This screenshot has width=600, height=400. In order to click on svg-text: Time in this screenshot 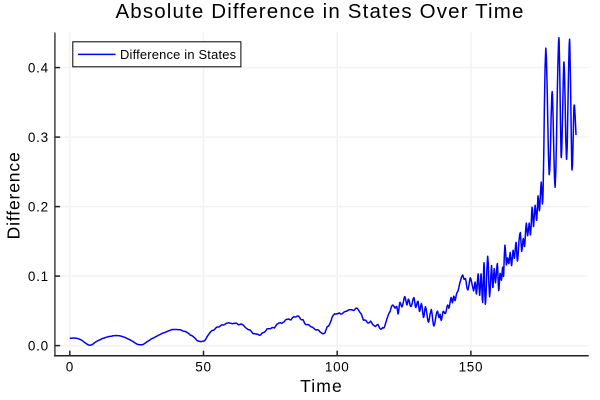, I will do `click(321, 386)`.